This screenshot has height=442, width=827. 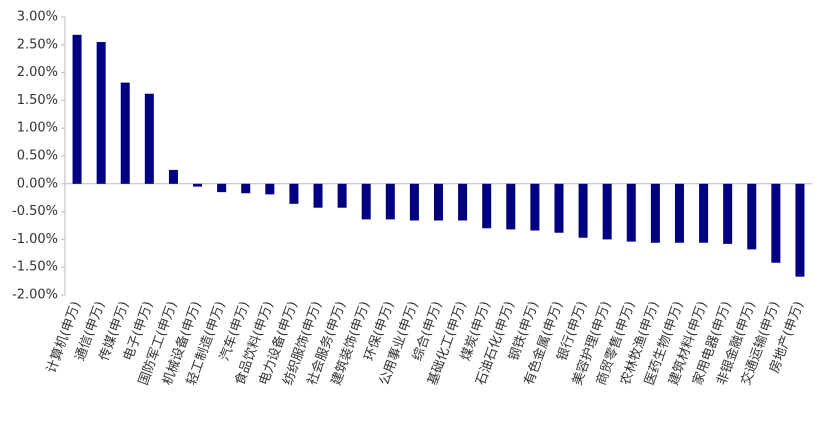 What do you see at coordinates (37, 100) in the screenshot?
I see `y-tick-label: 1.50%` at bounding box center [37, 100].